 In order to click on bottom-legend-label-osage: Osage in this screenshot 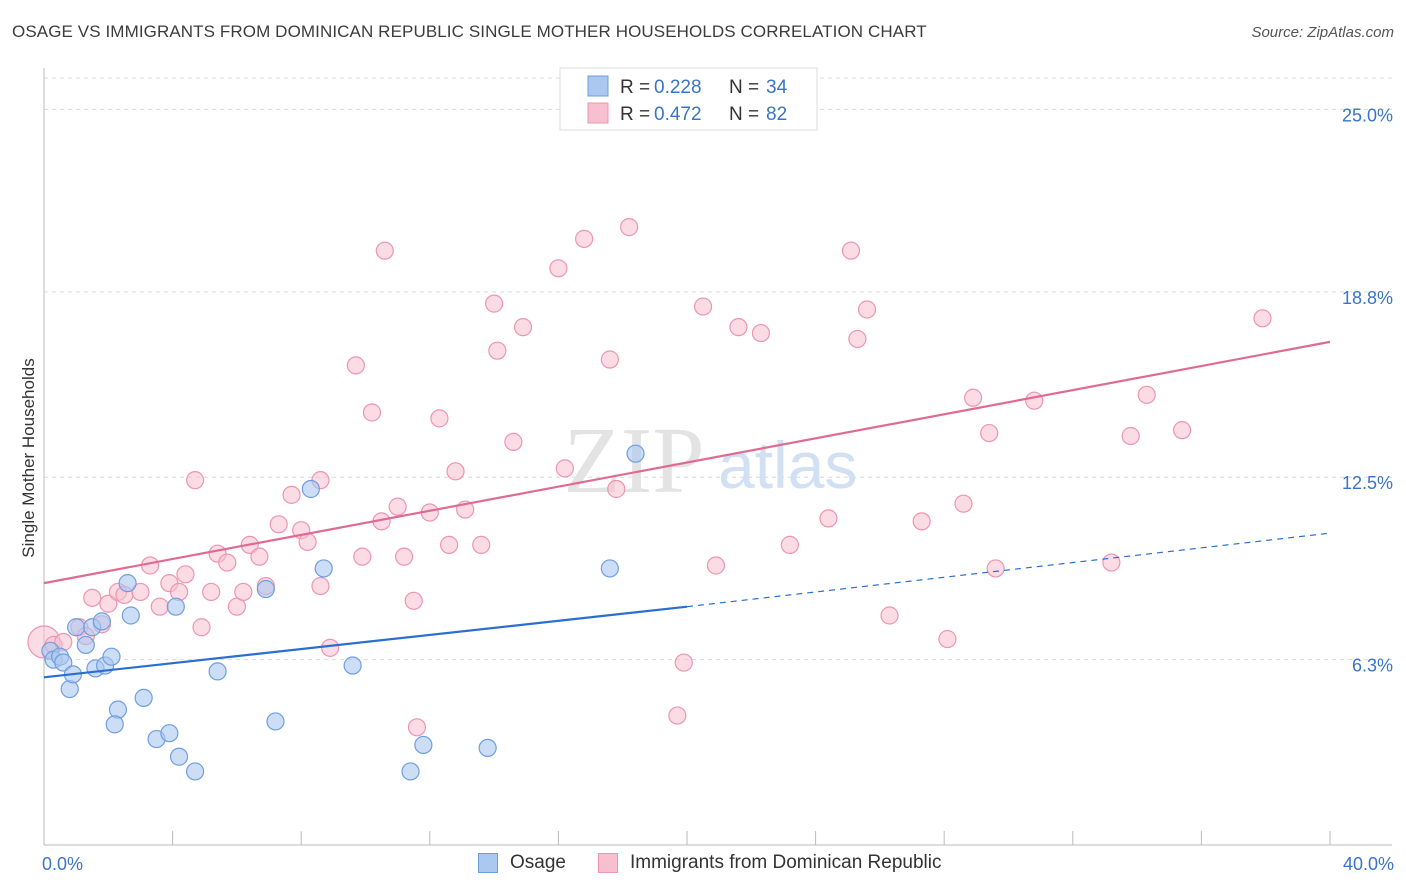, I will do `click(538, 862)`.